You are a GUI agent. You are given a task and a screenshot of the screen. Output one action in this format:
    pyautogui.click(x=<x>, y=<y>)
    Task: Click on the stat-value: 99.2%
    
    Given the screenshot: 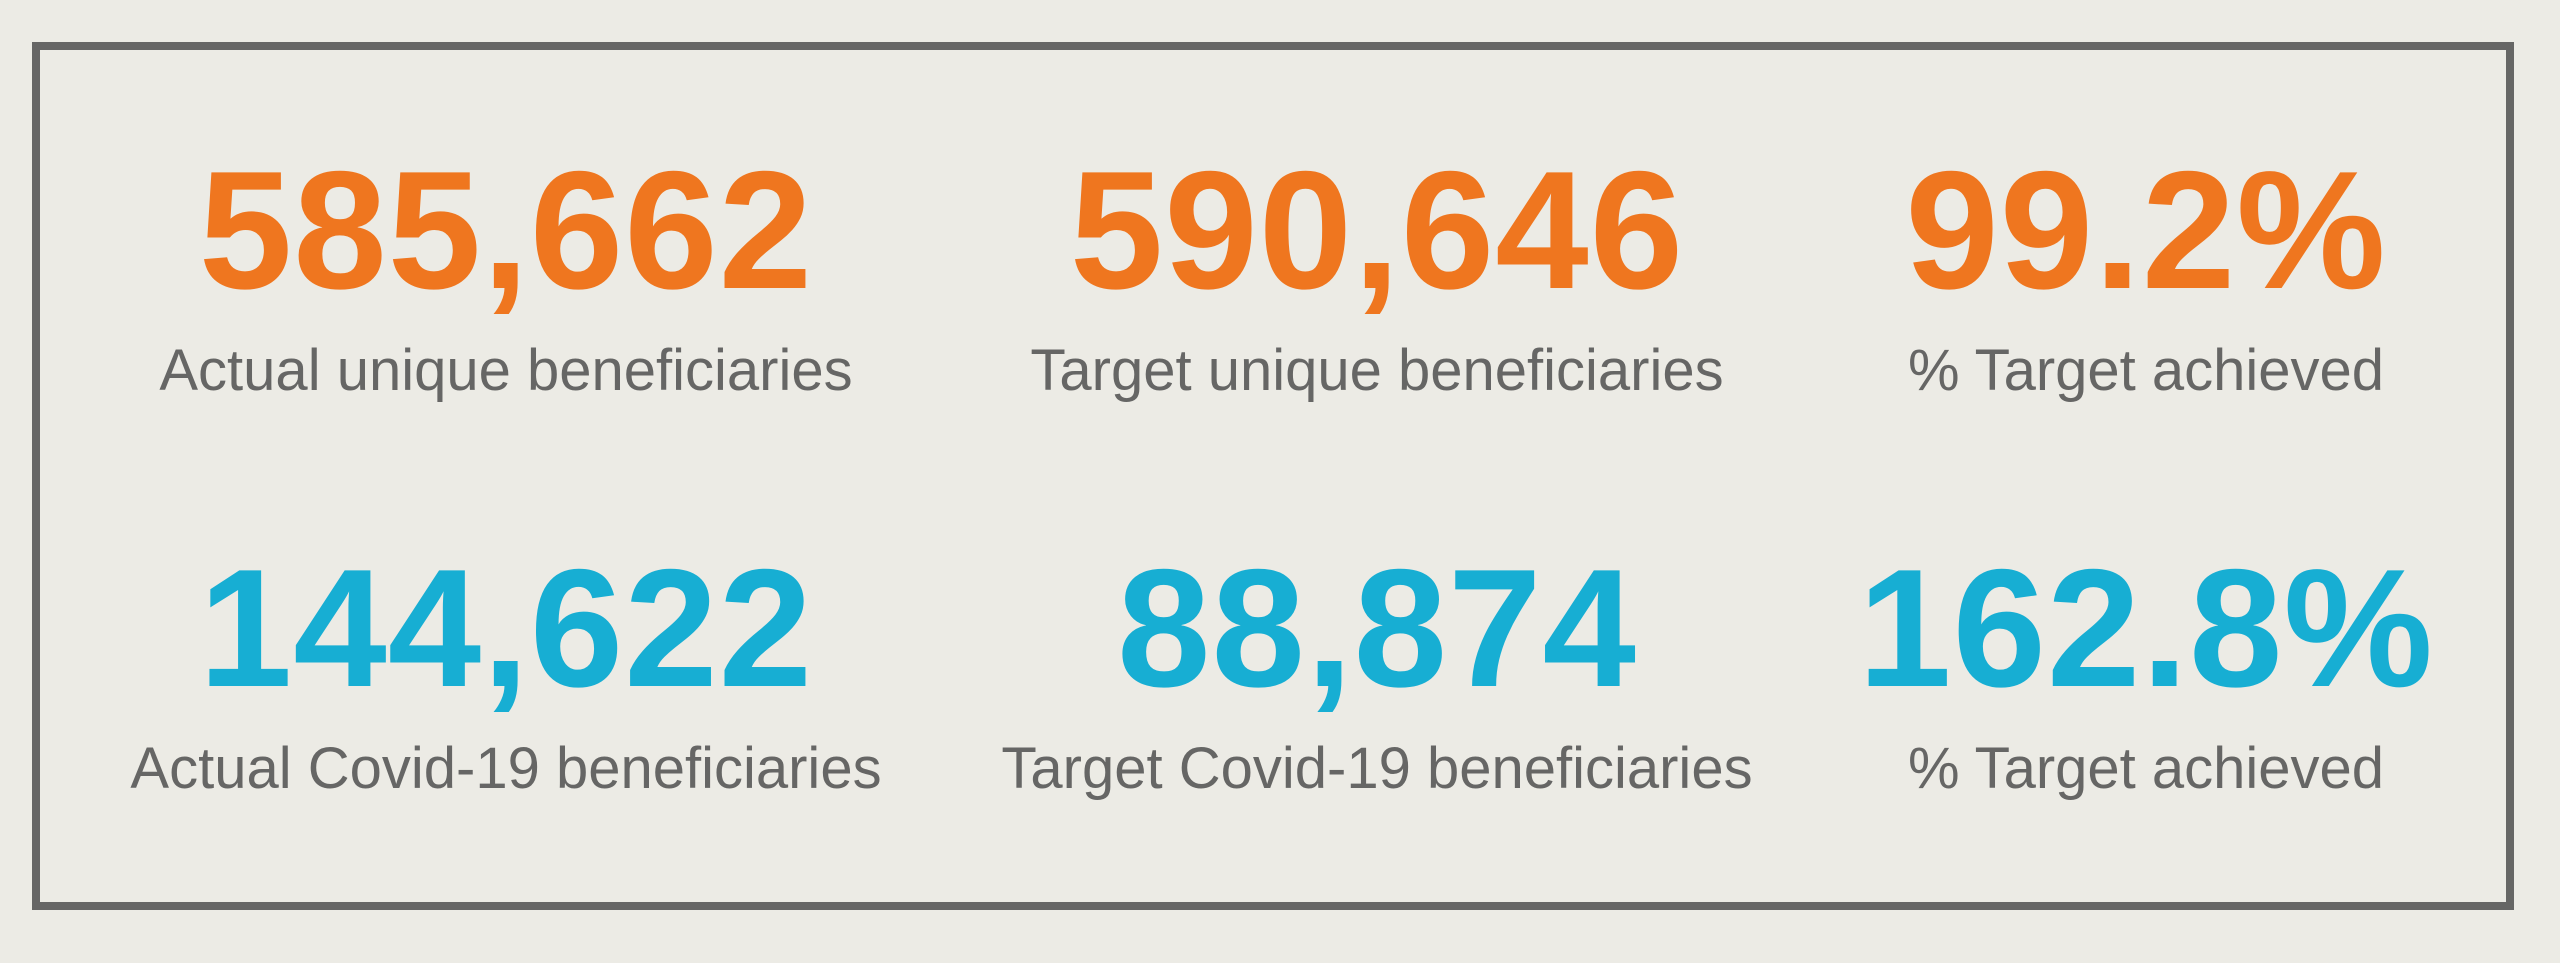 What is the action you would take?
    pyautogui.click(x=2146, y=230)
    